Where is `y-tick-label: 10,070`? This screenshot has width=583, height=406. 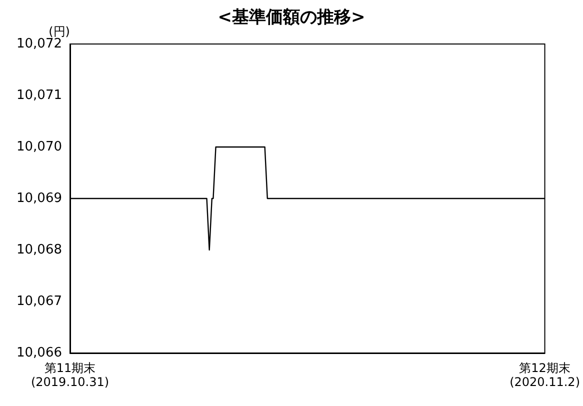
y-tick-label: 10,070 is located at coordinates (39, 147).